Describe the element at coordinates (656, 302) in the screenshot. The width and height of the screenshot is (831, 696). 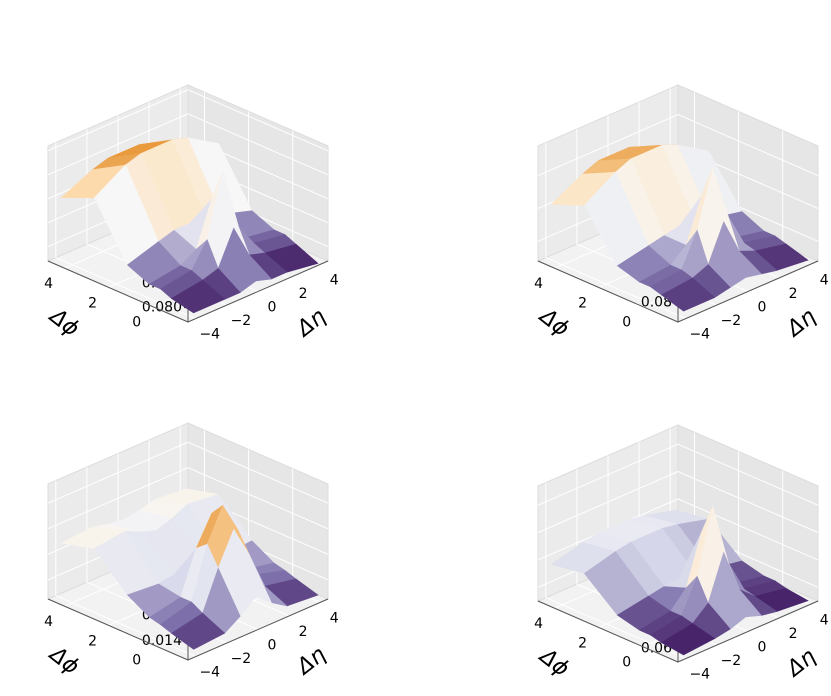
I see `z-tick-label: 0.08` at that location.